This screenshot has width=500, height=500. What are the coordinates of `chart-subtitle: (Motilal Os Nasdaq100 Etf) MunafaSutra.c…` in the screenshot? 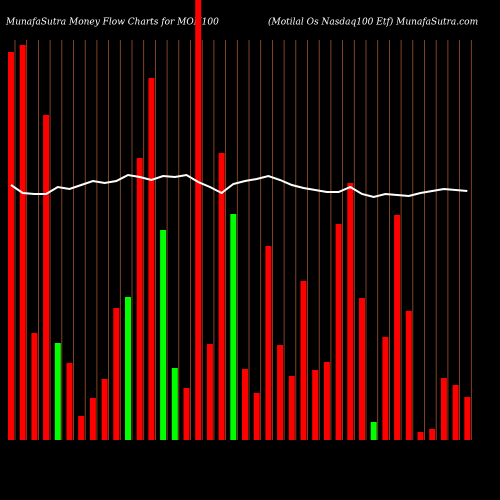 It's located at (373, 22).